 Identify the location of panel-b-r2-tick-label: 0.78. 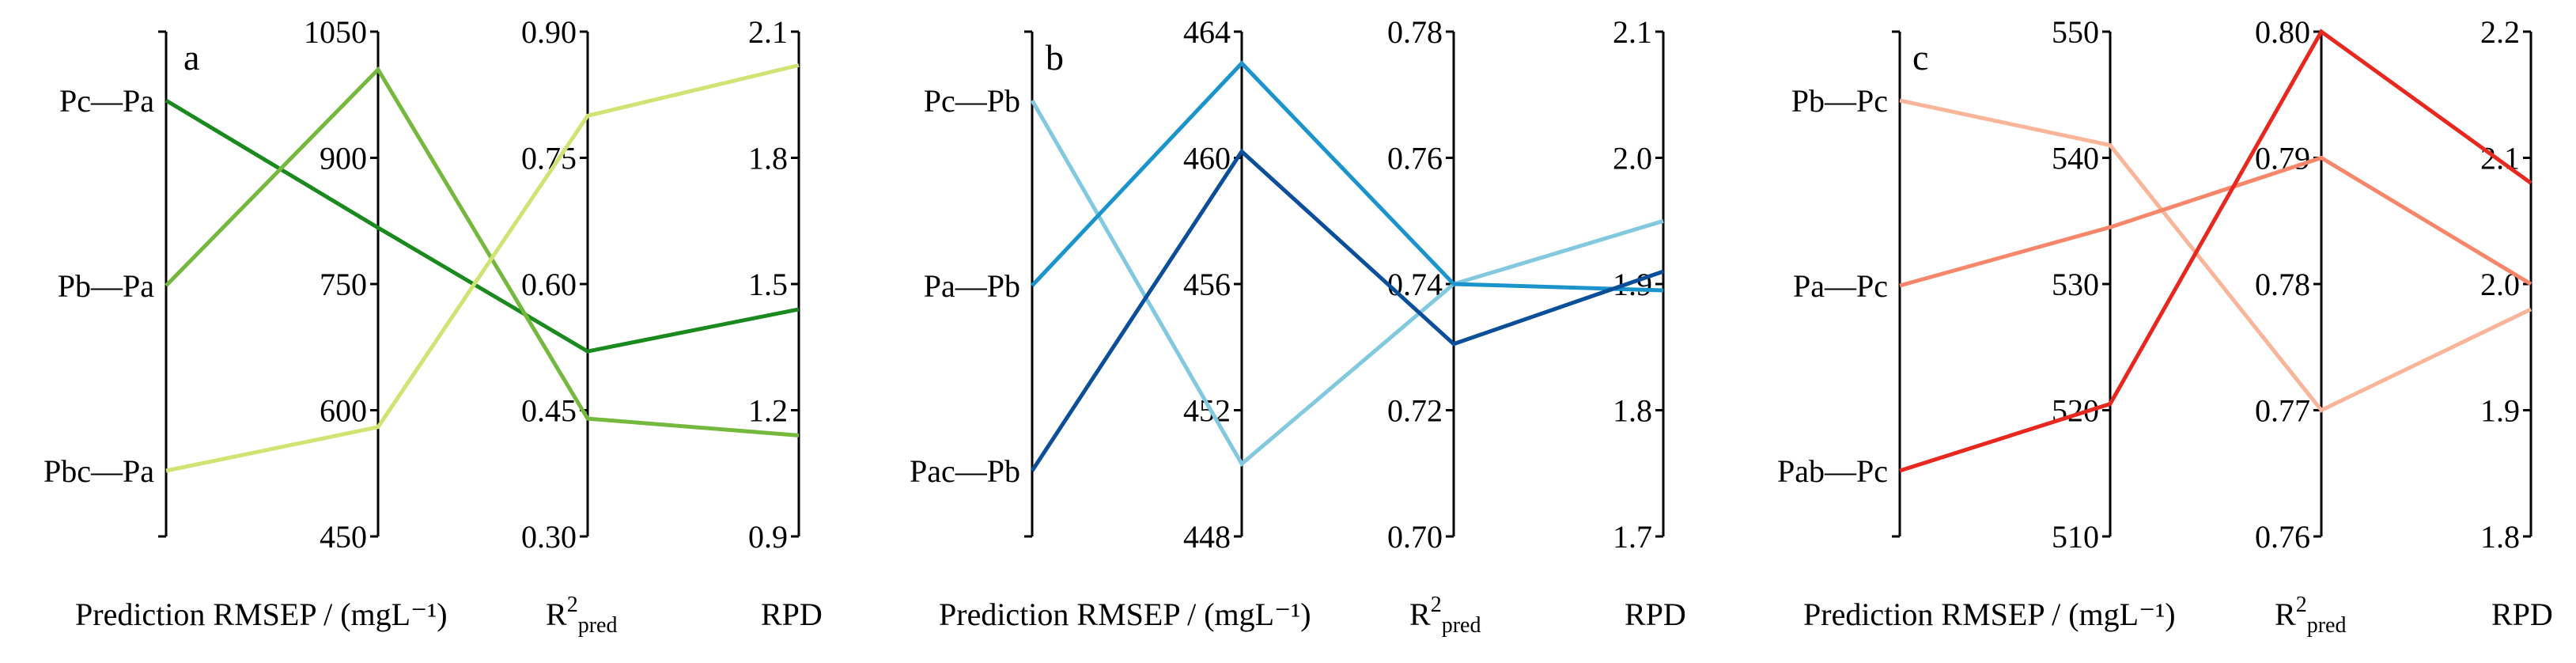
(1415, 32).